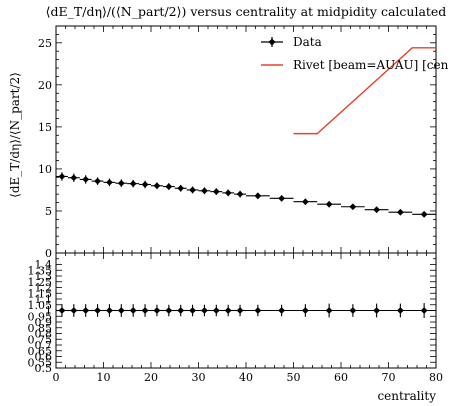 The height and width of the screenshot is (406, 450). What do you see at coordinates (45, 85) in the screenshot?
I see `y-tick-label: 20` at bounding box center [45, 85].